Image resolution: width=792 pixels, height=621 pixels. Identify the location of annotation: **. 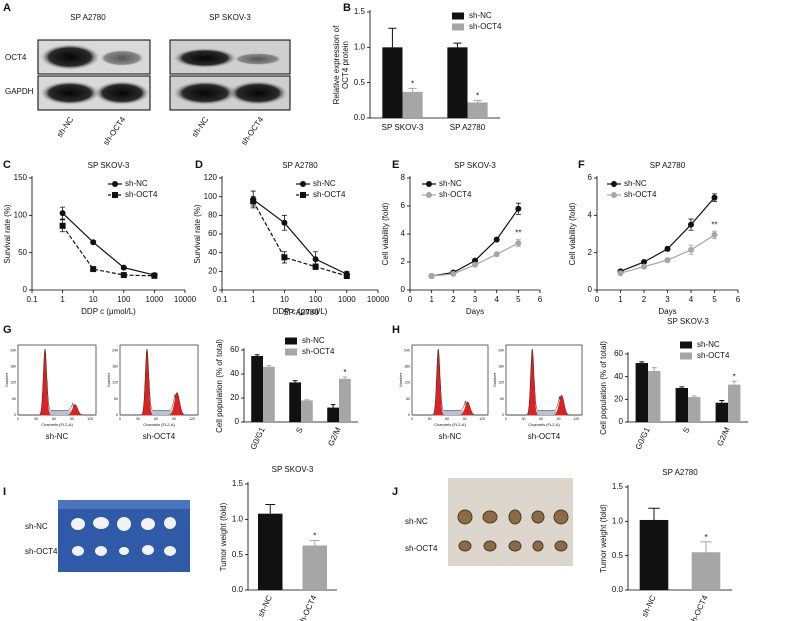
(518, 233).